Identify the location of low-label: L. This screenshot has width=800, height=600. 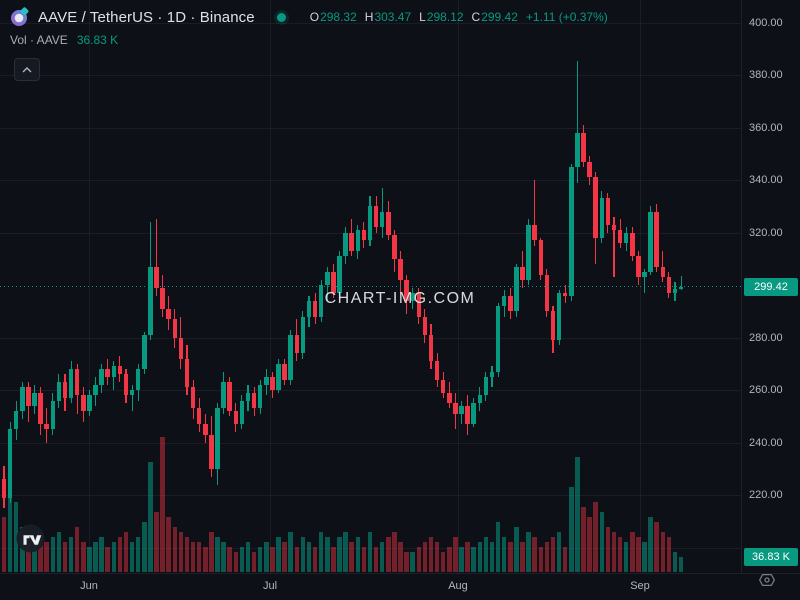
(422, 17).